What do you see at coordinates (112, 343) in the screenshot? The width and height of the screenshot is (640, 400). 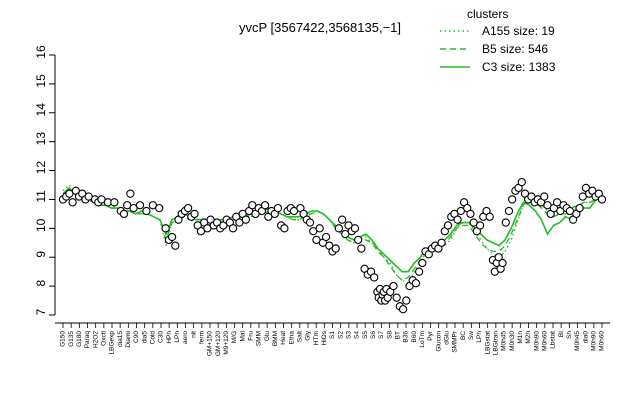 I see `x-tick-label: LBGexp` at bounding box center [112, 343].